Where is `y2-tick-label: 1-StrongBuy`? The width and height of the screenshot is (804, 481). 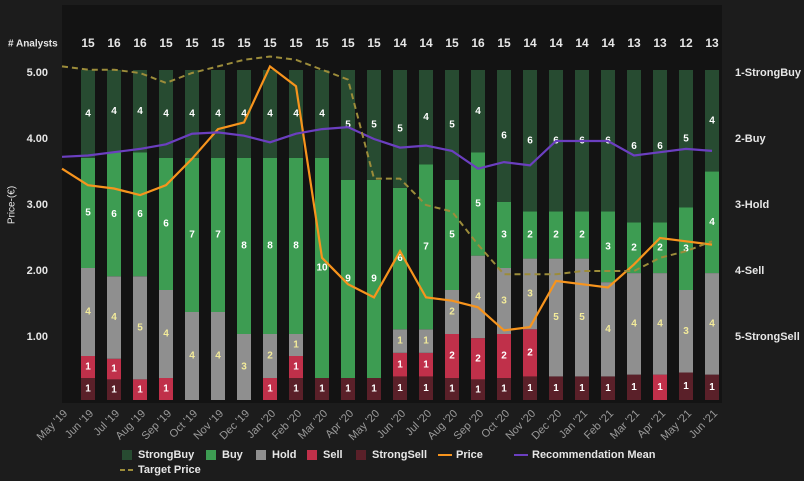 y2-tick-label: 1-StrongBuy is located at coordinates (768, 73).